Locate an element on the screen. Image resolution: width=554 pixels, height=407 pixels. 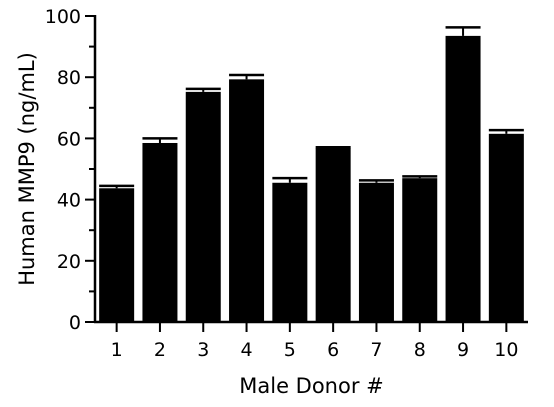
x-tick-label-10: 10 is located at coordinates (506, 350).